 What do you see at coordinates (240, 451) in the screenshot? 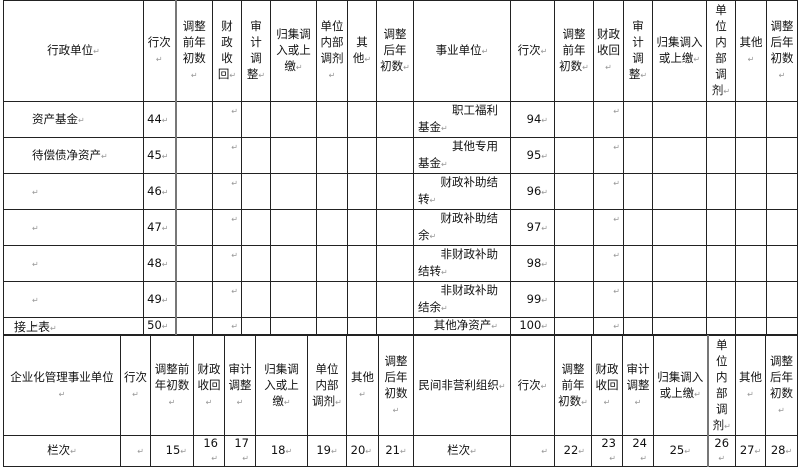
I see `column-number: 17` at bounding box center [240, 451].